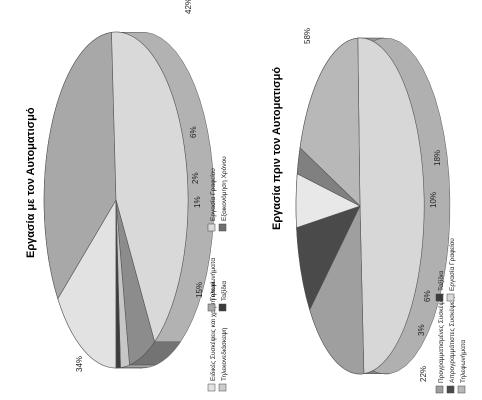  I want to click on data-label: 34%, so click(79, 364).